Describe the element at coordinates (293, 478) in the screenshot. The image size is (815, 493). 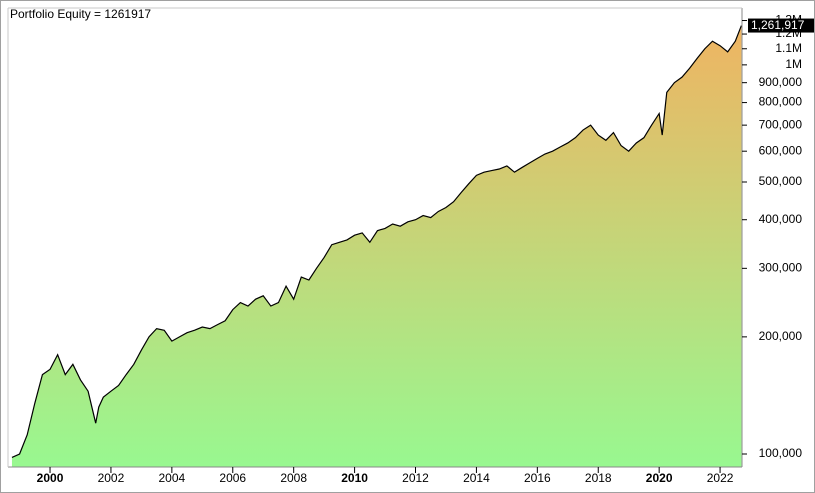
I see `x-tick-label: 2008` at that location.